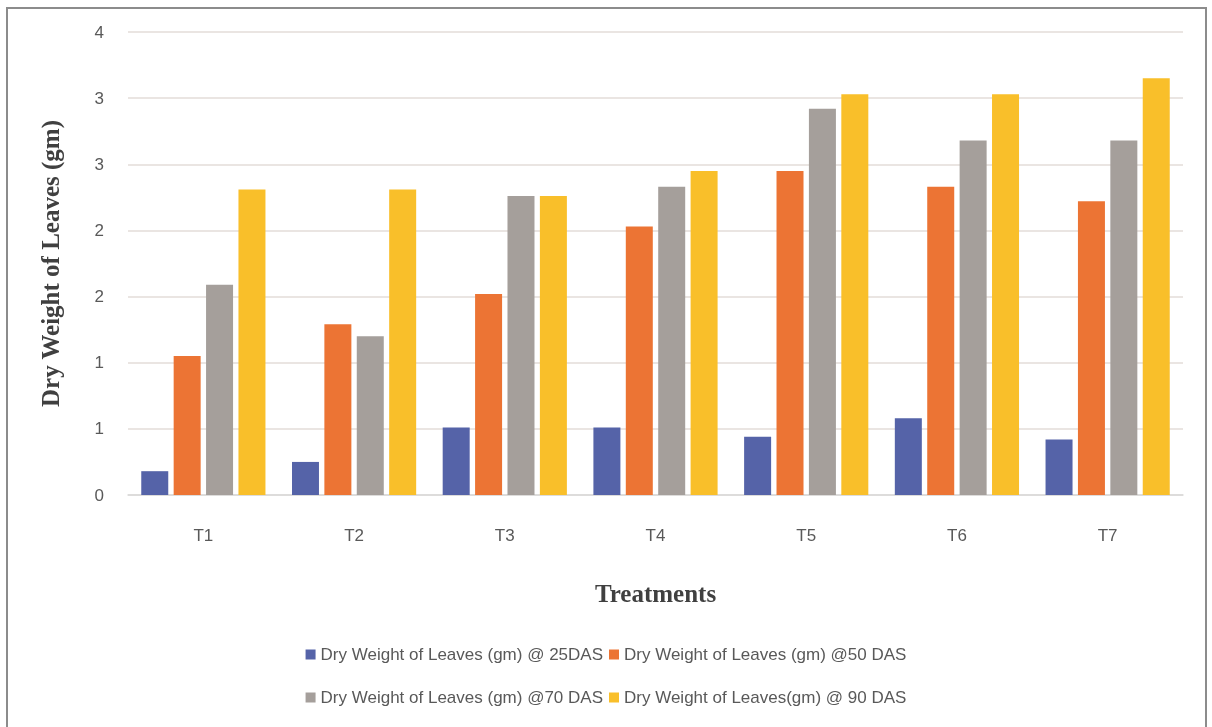 This screenshot has width=1212, height=727. What do you see at coordinates (765, 654) in the screenshot?
I see `legend-label: Dry Weight of Leaves (gm) @50 DAS` at bounding box center [765, 654].